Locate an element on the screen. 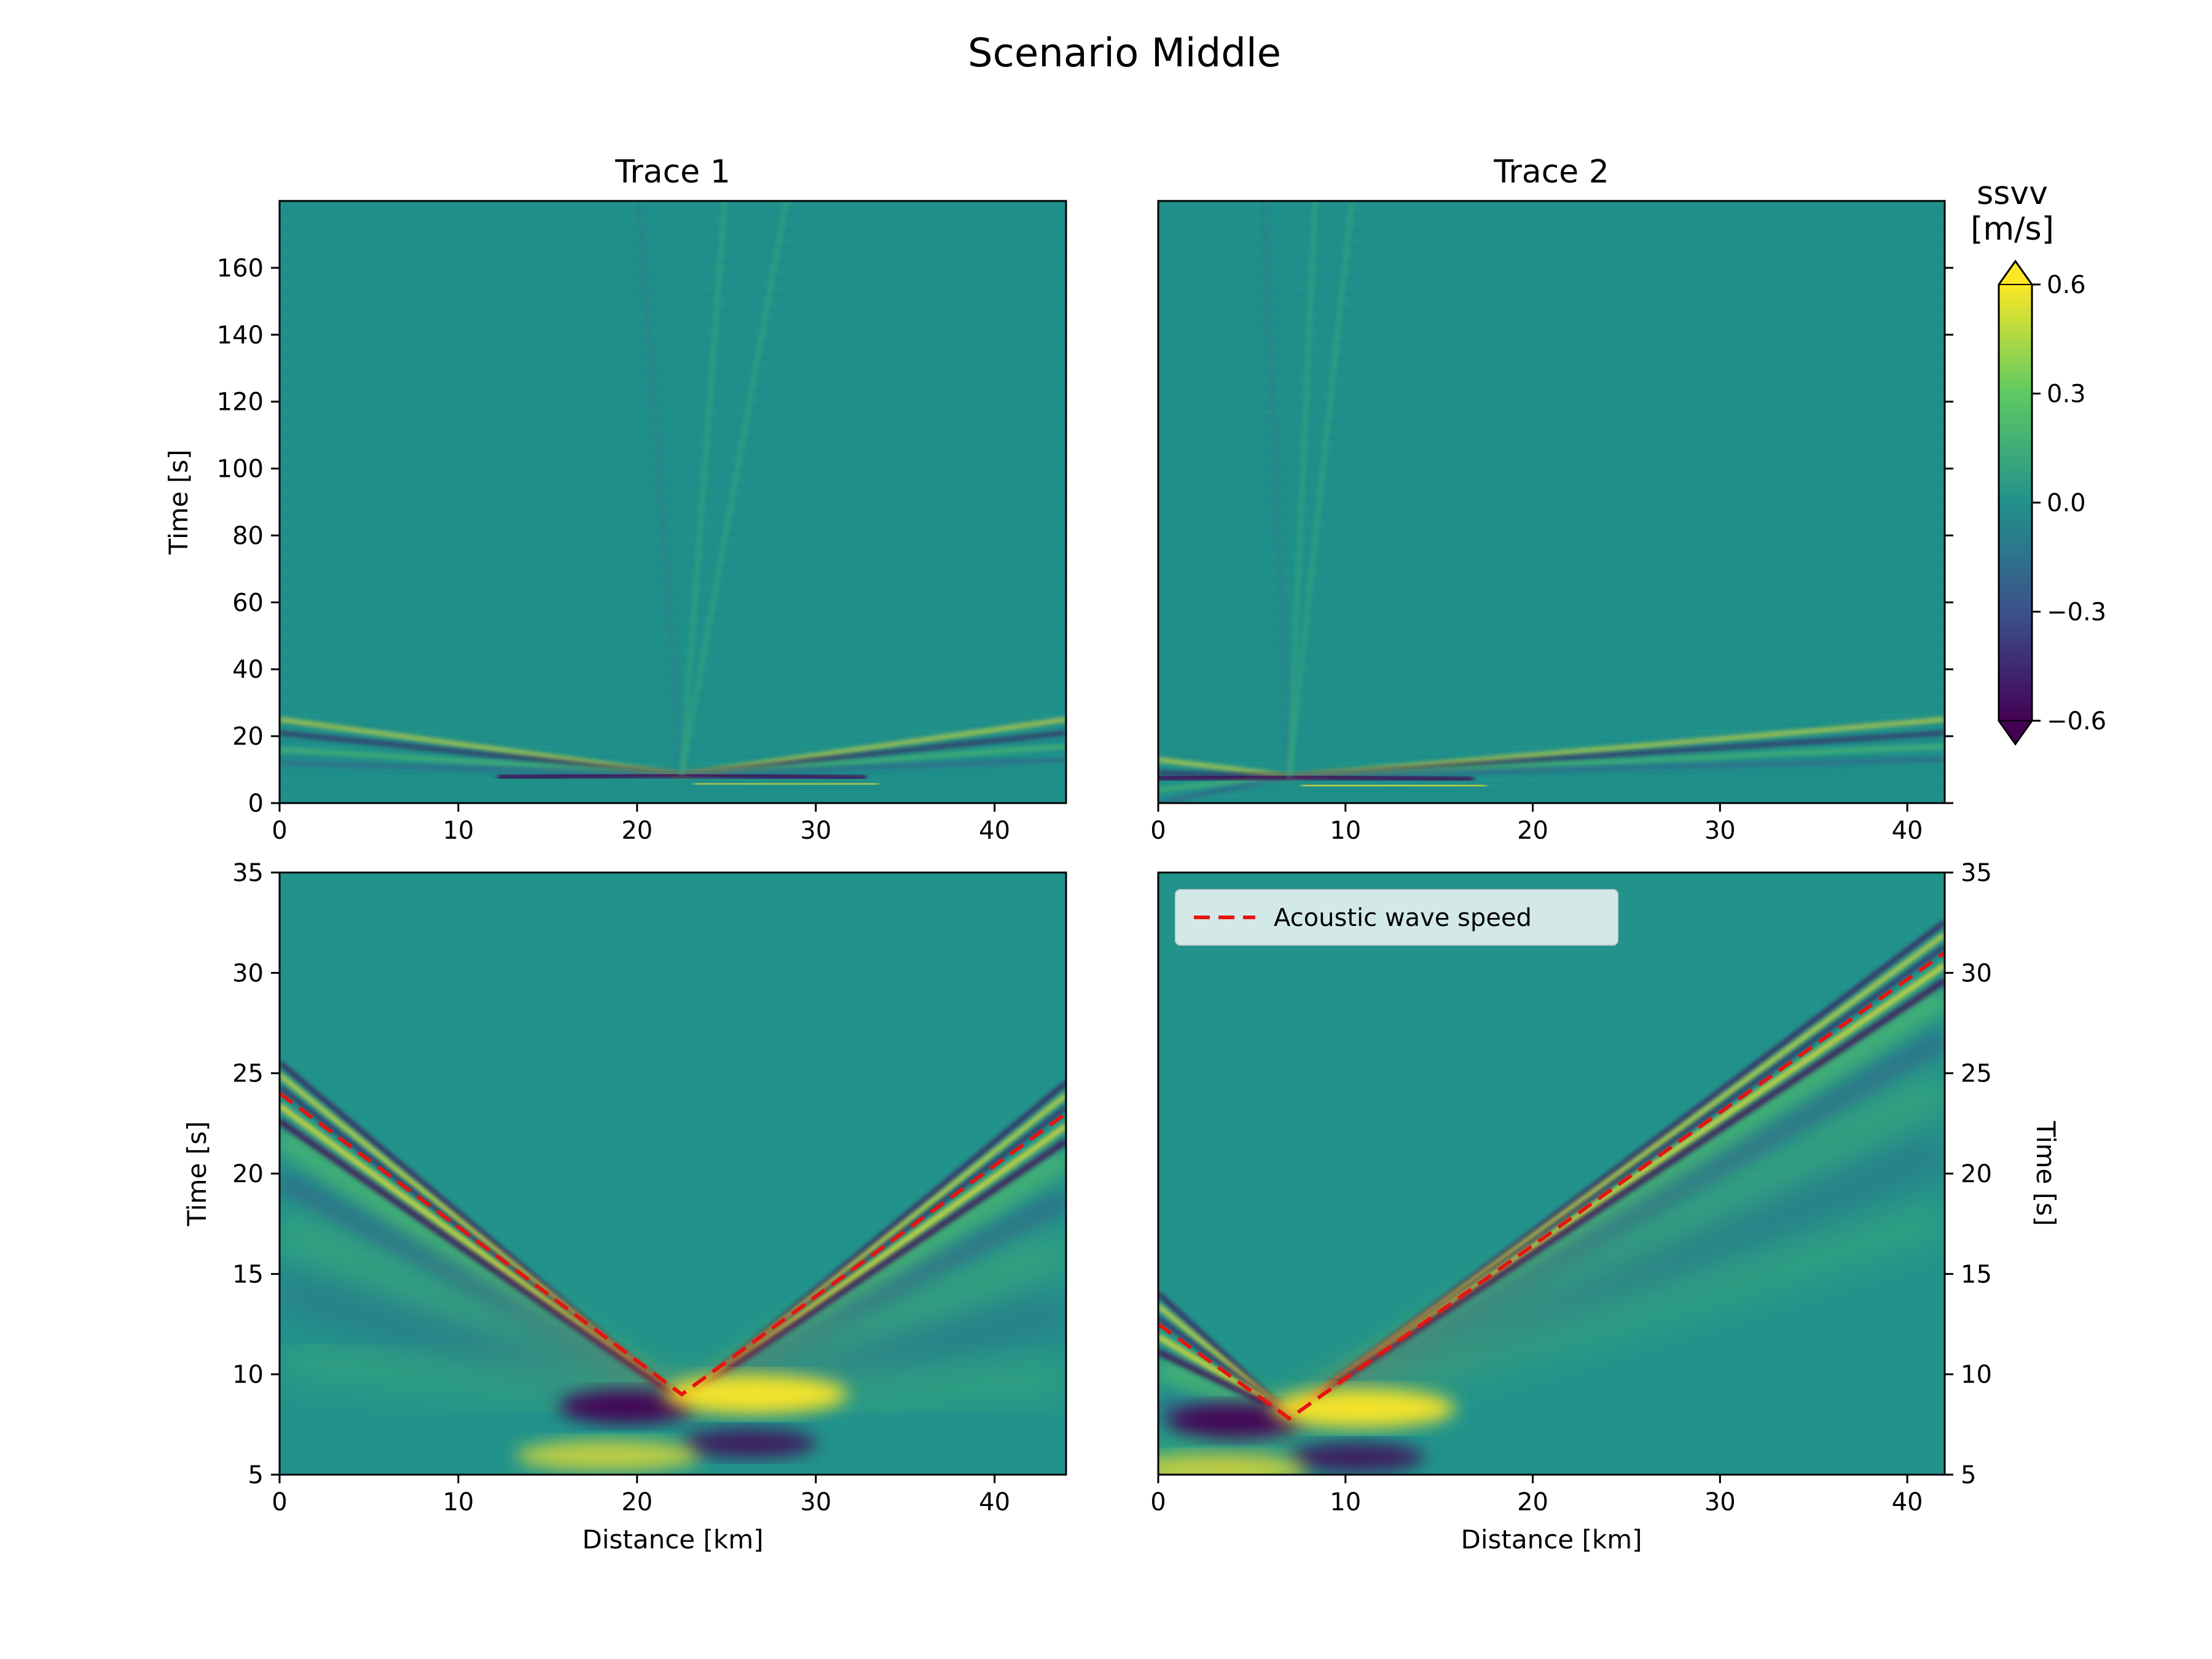 This screenshot has width=2212, height=1659. colorbar-label-line2: [m/s] is located at coordinates (2012, 229).